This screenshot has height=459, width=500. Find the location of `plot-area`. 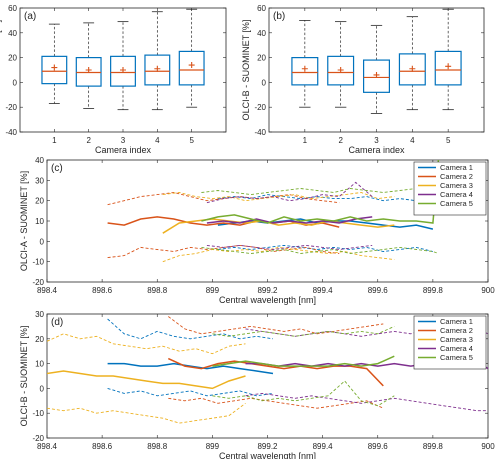

plot-area is located at coordinates (273, 211).